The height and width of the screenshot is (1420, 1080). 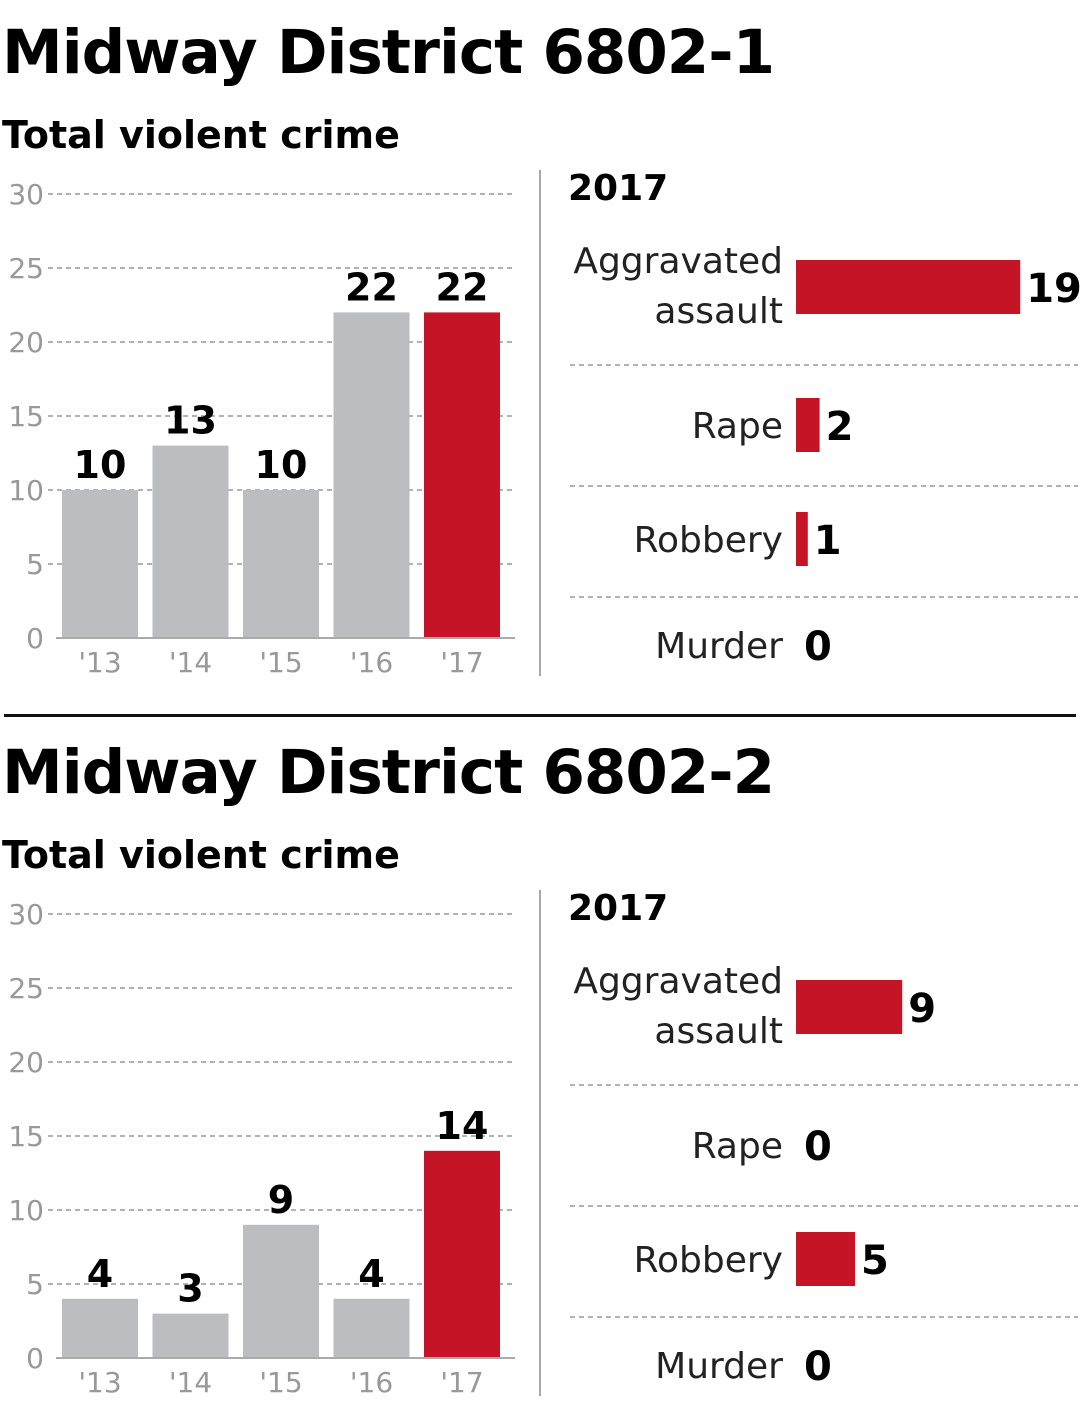 I want to click on bar-value-label: 3, so click(x=190, y=1289).